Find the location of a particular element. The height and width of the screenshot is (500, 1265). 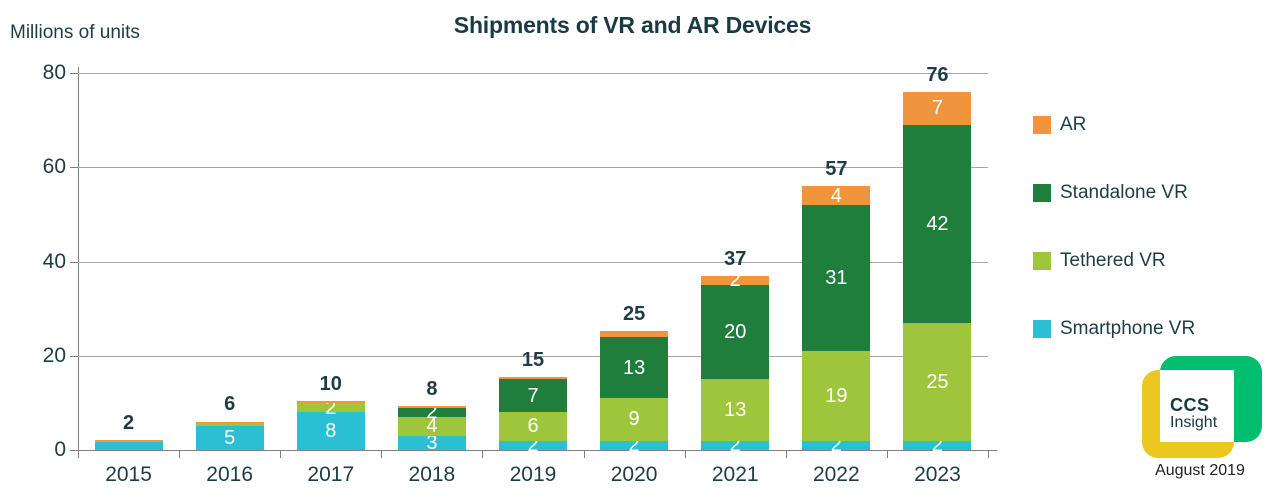

bar-segment-standalone-vr-2023: 42 is located at coordinates (937, 223).